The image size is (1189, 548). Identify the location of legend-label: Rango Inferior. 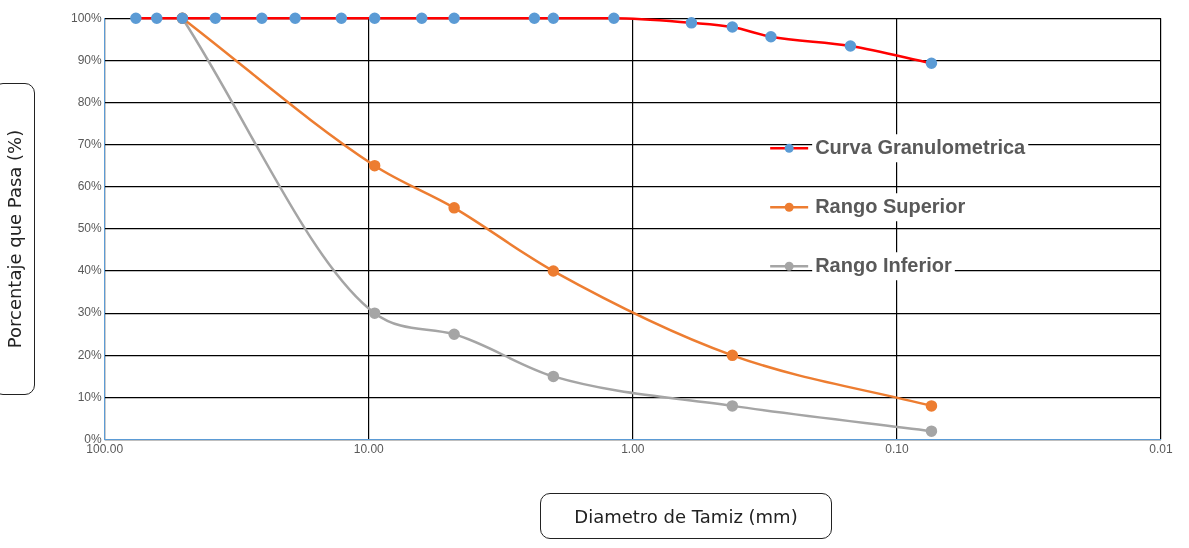
(884, 264).